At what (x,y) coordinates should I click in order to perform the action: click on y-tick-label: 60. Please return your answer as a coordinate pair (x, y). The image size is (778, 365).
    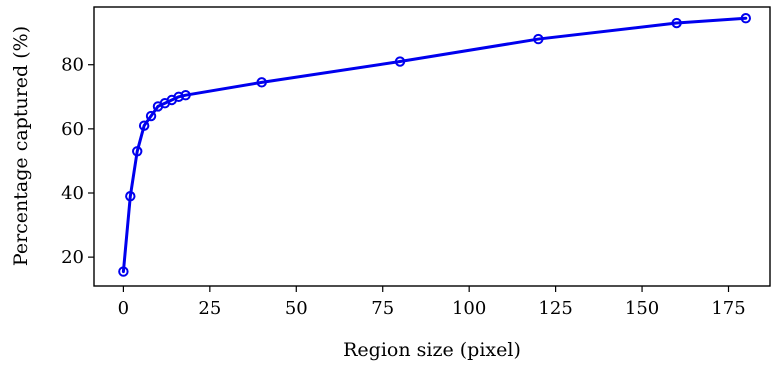
    Looking at the image, I should click on (72, 129).